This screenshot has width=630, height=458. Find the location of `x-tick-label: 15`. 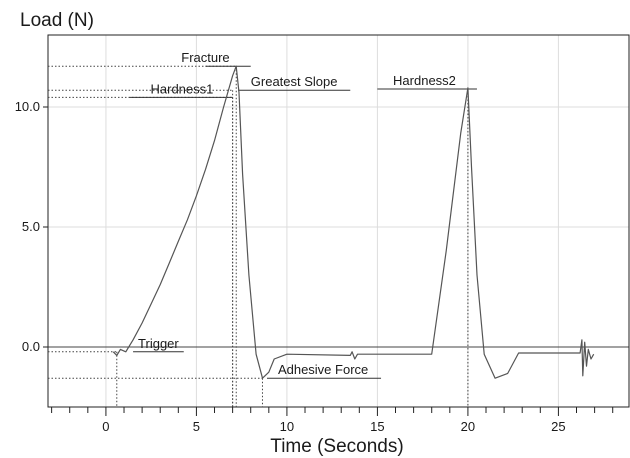

x-tick-label: 15 is located at coordinates (377, 426).